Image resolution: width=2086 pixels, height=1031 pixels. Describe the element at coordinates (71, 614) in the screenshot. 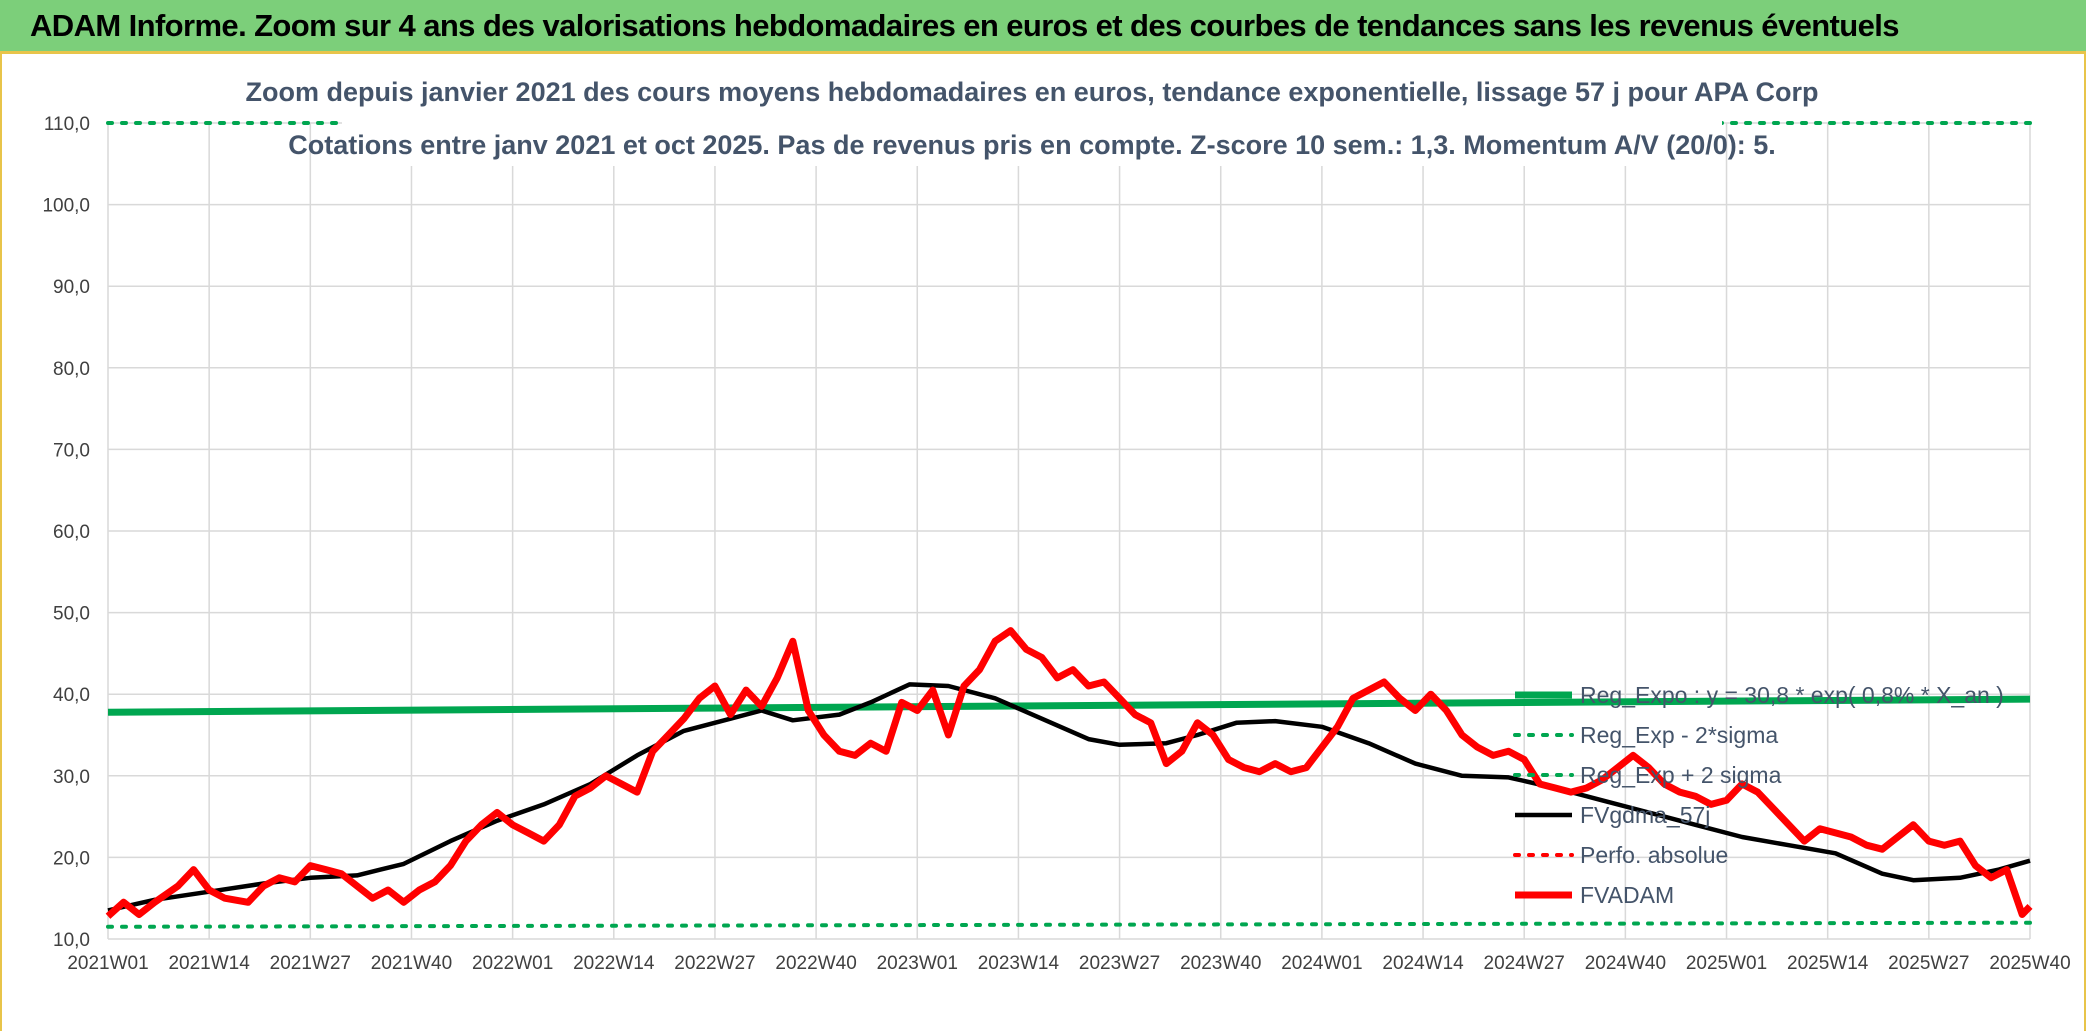

I see `y-tick-label: 50,0` at that location.